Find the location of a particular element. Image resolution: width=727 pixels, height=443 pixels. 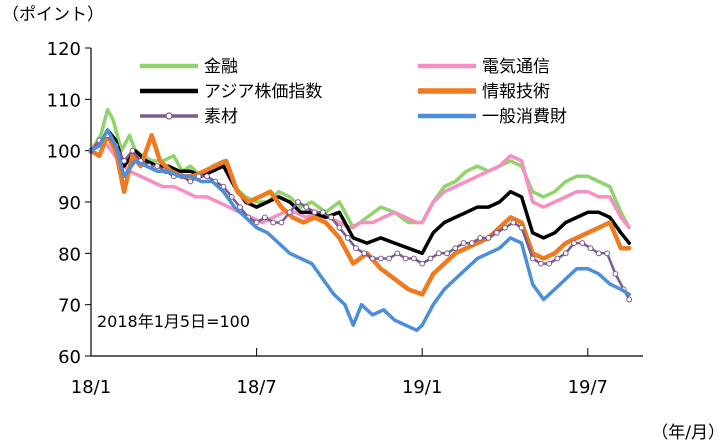

y-axis-unit-label: （ポイント） is located at coordinates (53, 15).